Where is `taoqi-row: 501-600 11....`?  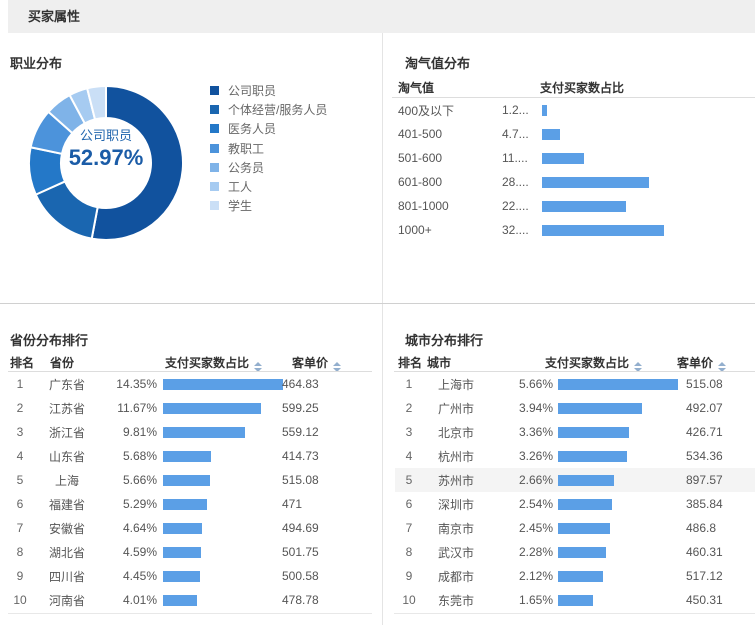 taoqi-row: 501-600 11.... is located at coordinates (569, 158).